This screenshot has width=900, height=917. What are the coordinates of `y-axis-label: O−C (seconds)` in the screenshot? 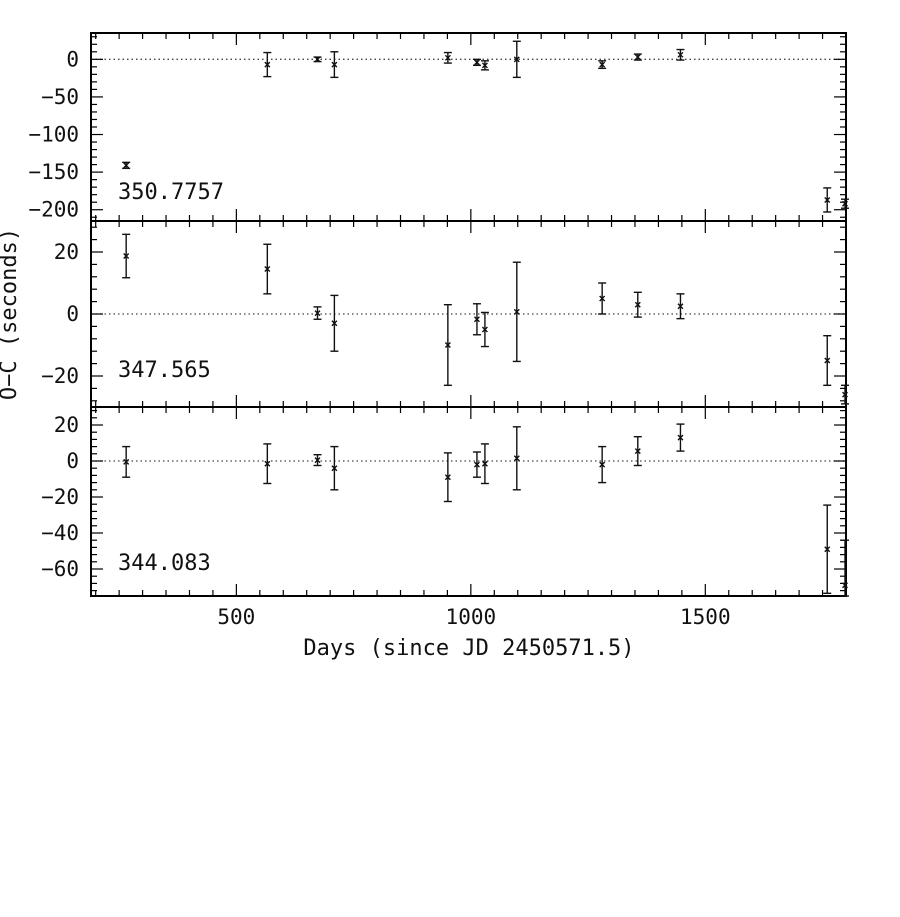 It's located at (11, 314).